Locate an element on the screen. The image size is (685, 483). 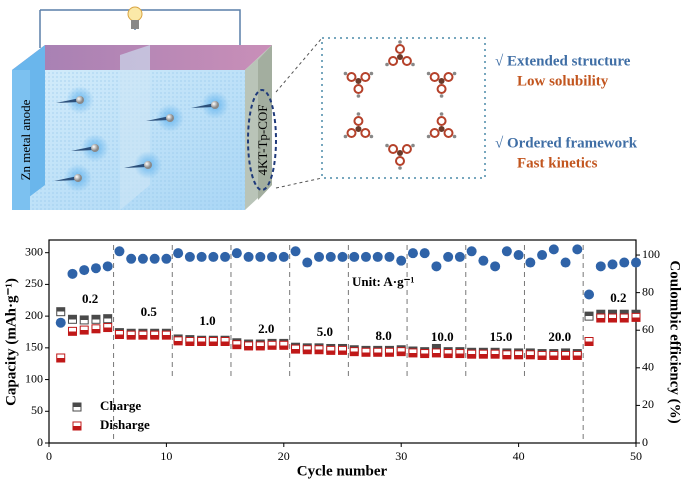
y2-tick-label: 100 is located at coordinates (651, 254).